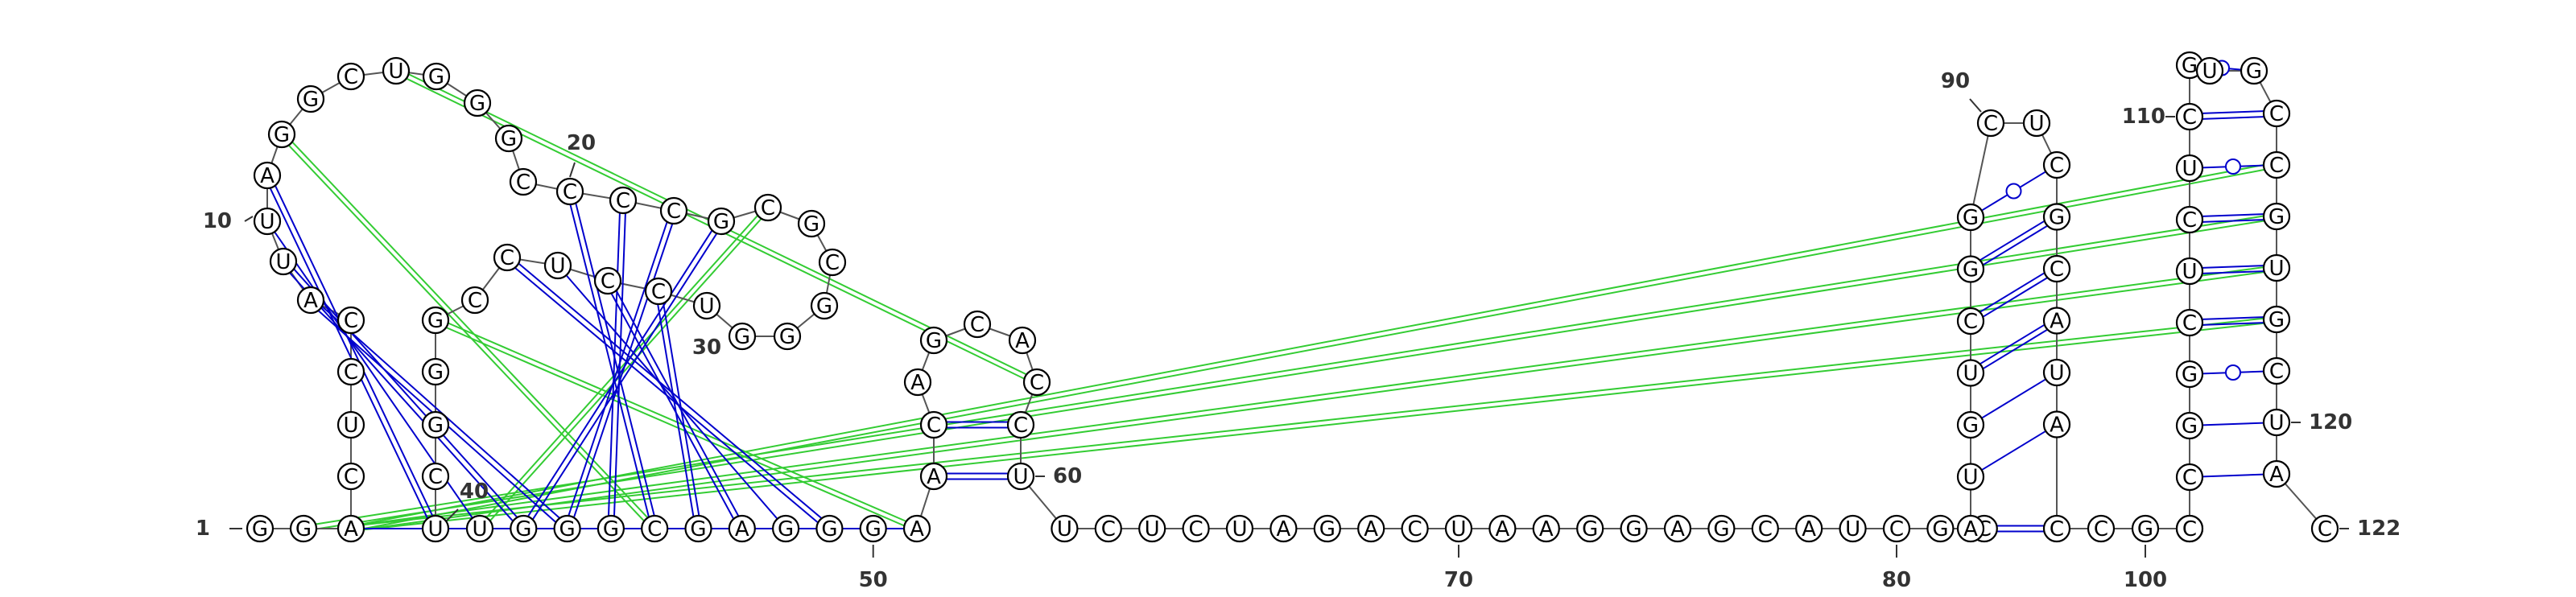 Image resolution: width=2576 pixels, height=597 pixels. I want to click on numbering-tick, so click(572, 170).